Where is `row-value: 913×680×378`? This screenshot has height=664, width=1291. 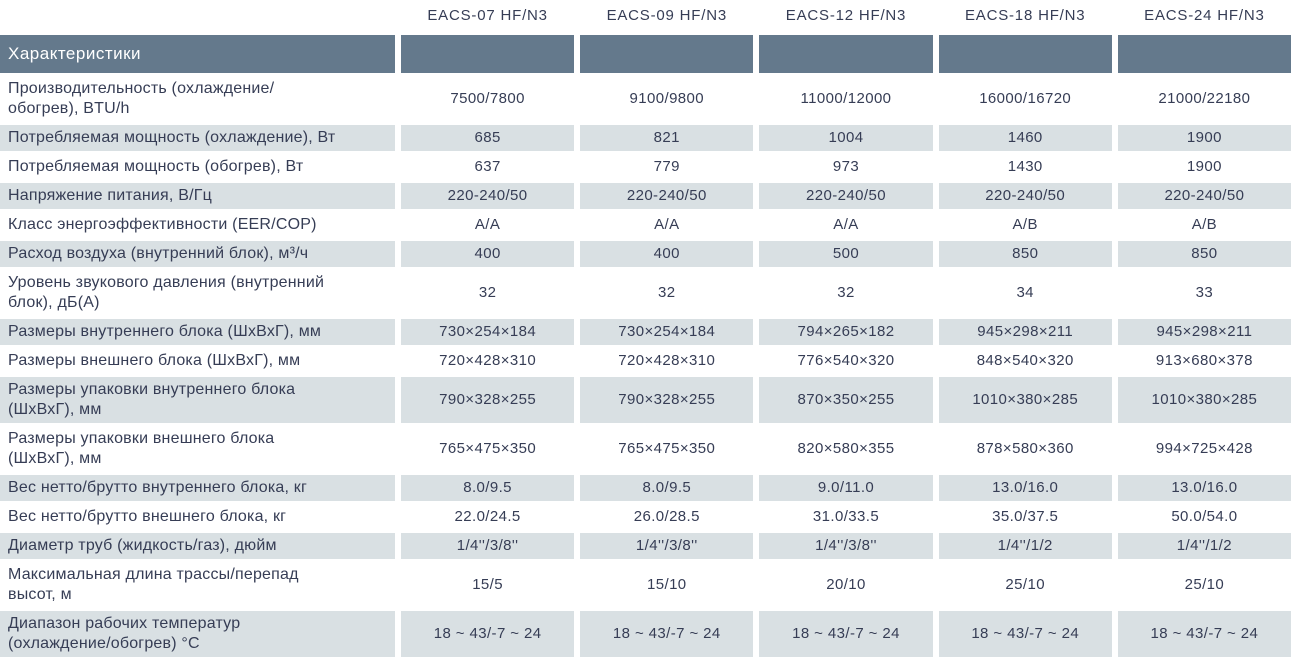 row-value: 913×680×378 is located at coordinates (1204, 360).